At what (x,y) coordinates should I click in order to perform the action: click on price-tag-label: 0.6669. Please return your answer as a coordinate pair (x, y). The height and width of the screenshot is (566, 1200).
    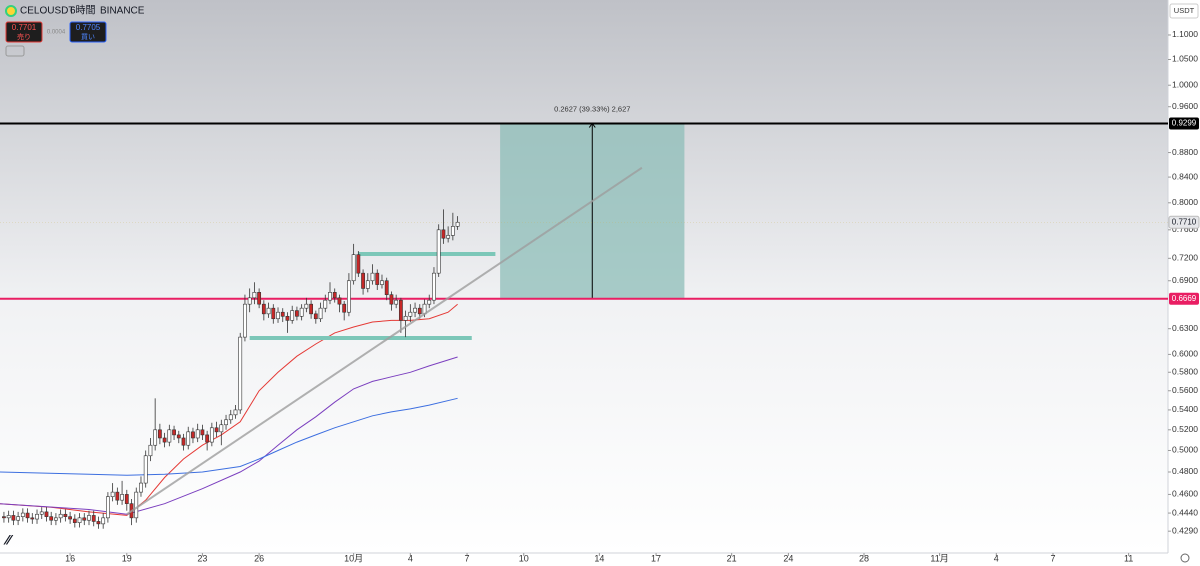
    Looking at the image, I should click on (1184, 298).